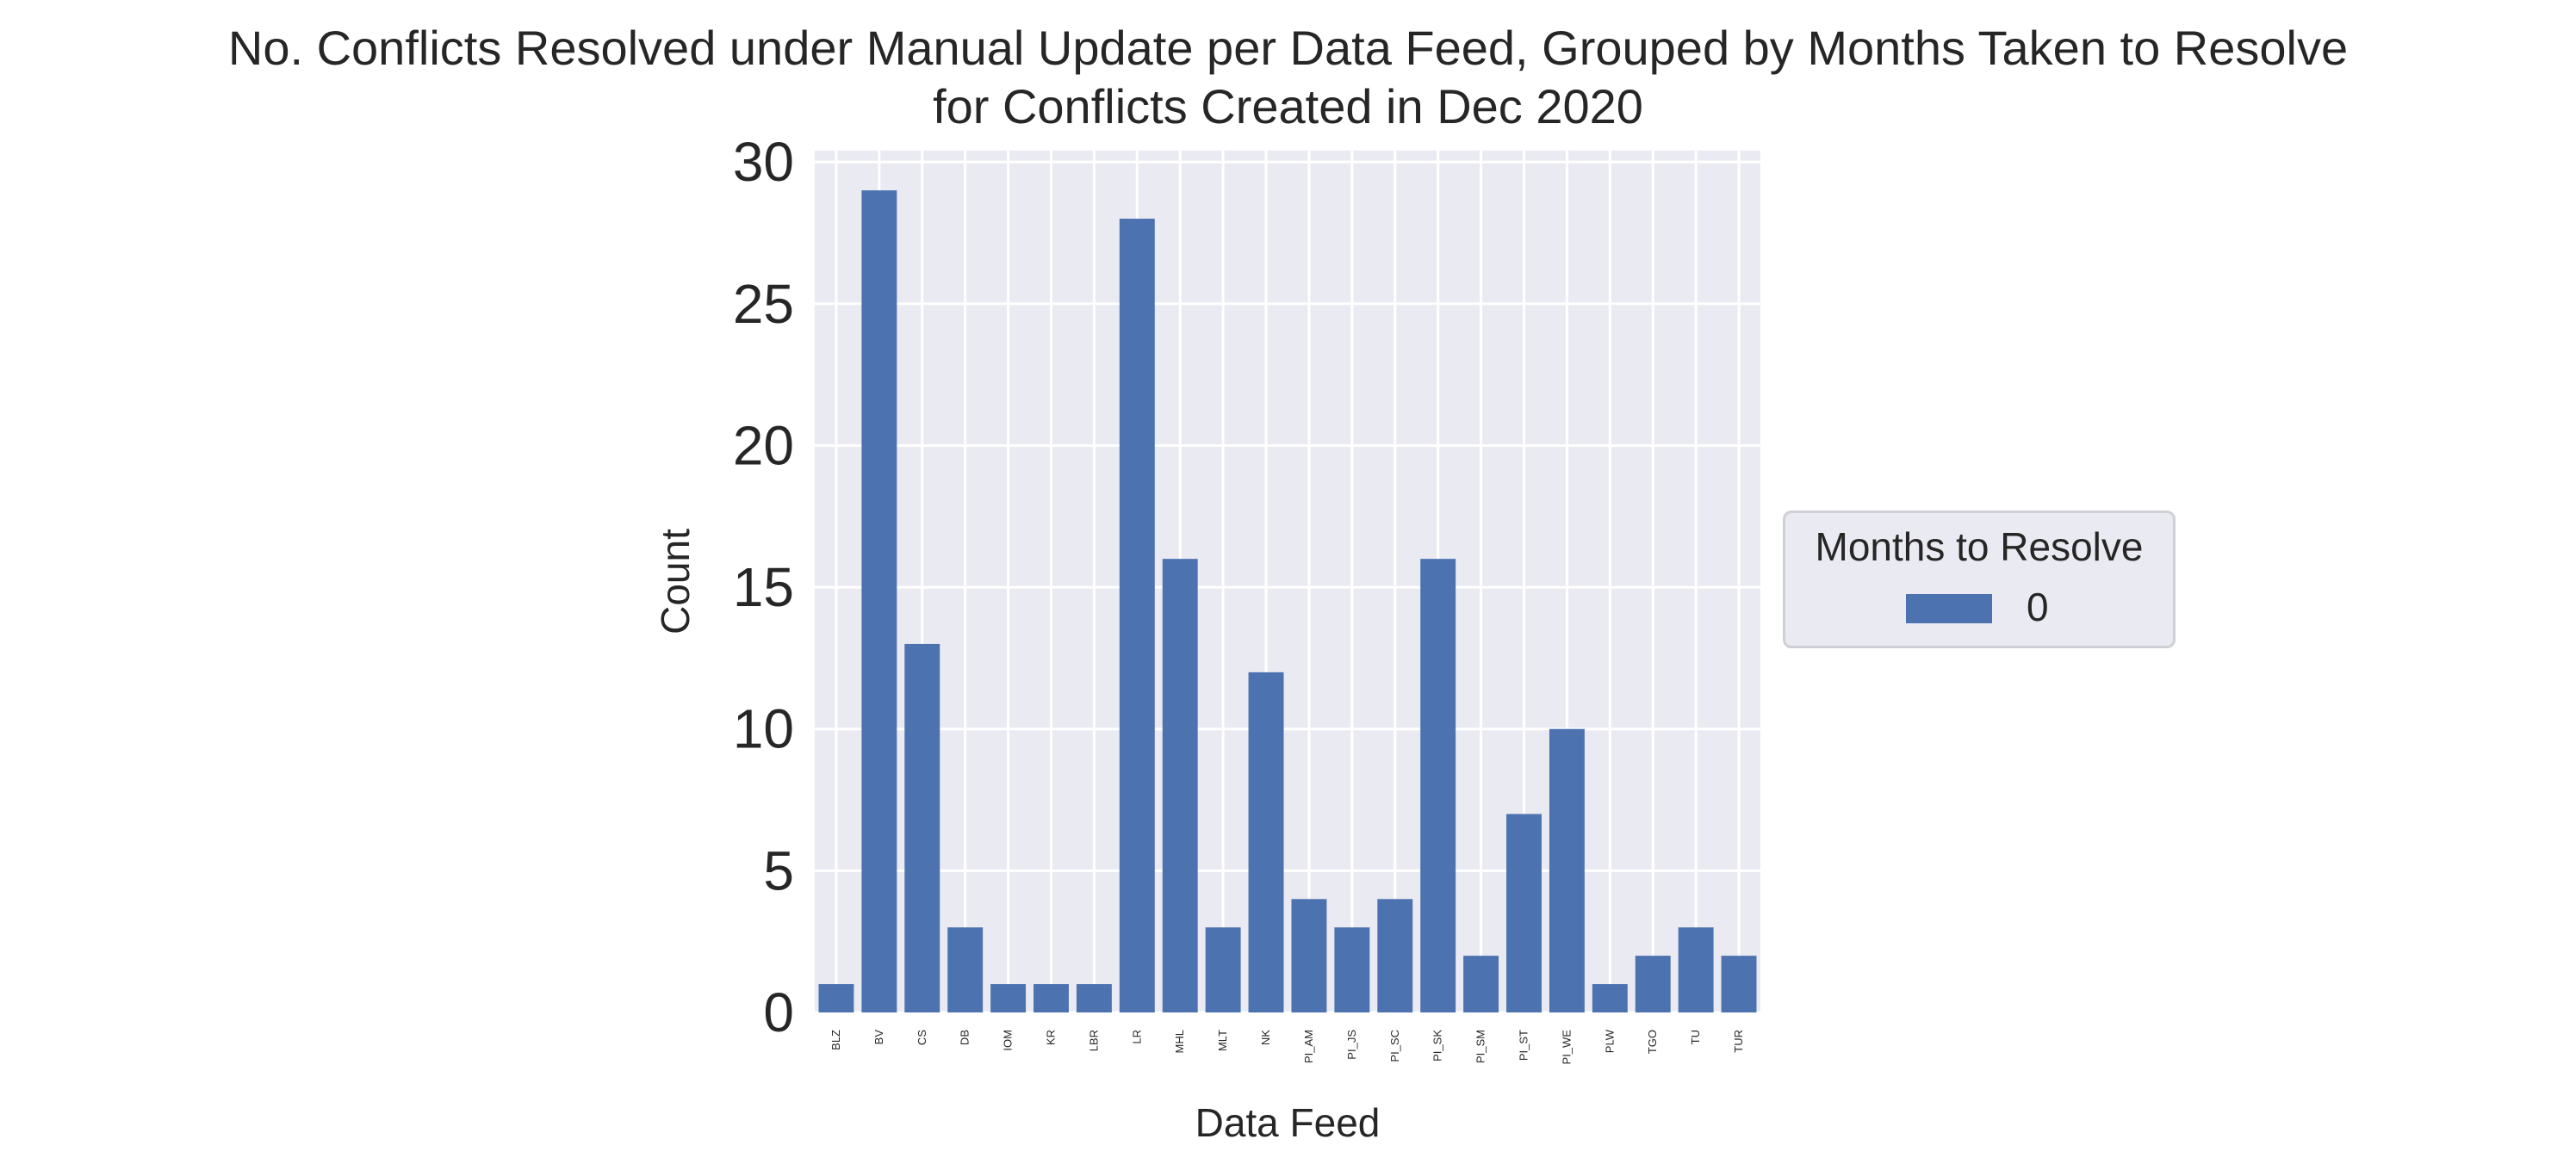  What do you see at coordinates (1051, 998) in the screenshot?
I see `bar-KR` at bounding box center [1051, 998].